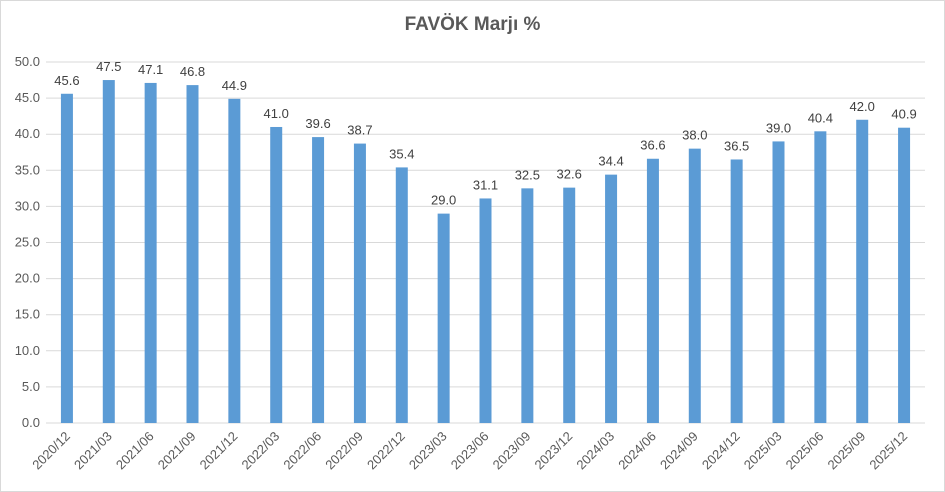 This screenshot has width=945, height=492. I want to click on x-tick-label: 2021/09, so click(177, 451).